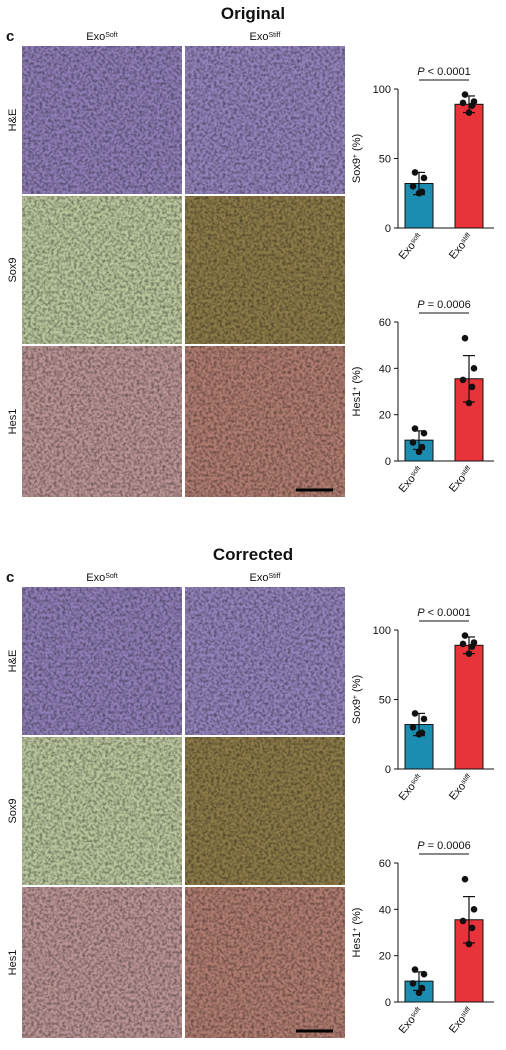  What do you see at coordinates (385, 864) in the screenshot?
I see `y-tick-label: 60` at bounding box center [385, 864].